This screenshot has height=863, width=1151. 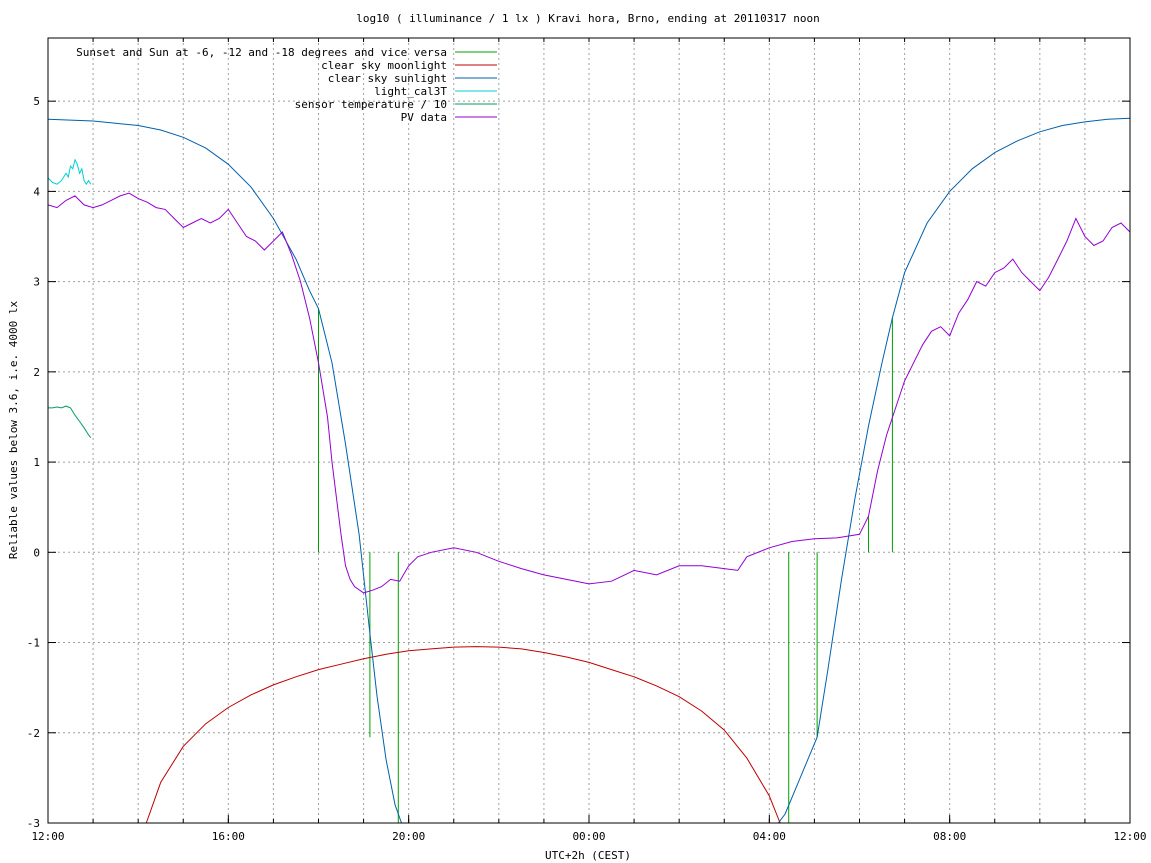 What do you see at coordinates (424, 117) in the screenshot?
I see `legend-label: PV data` at bounding box center [424, 117].